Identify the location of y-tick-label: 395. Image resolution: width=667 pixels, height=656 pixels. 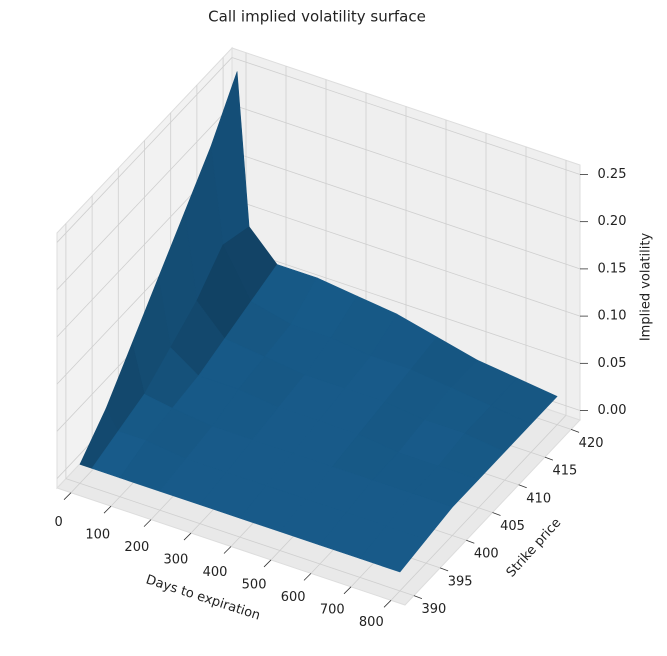
(460, 581).